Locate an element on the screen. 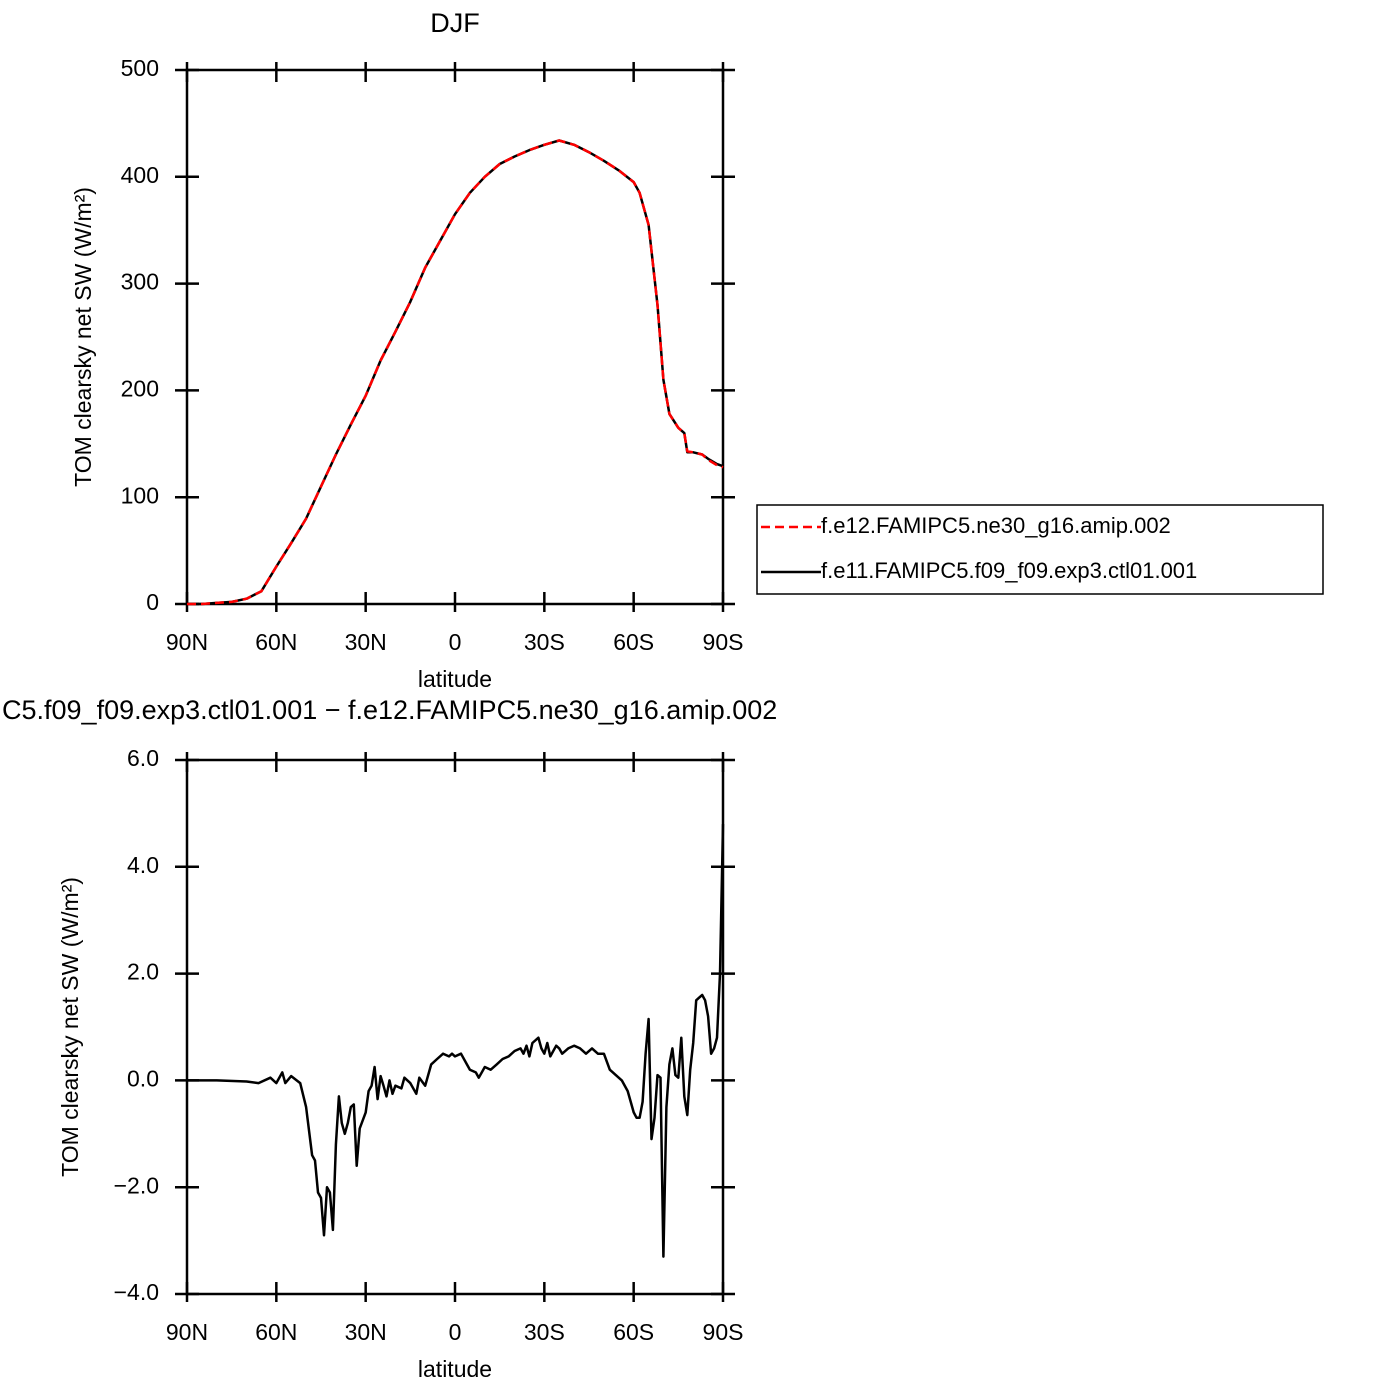 Image resolution: width=1394 pixels, height=1391 pixels. y-tick-label: 2.0 is located at coordinates (143, 972).